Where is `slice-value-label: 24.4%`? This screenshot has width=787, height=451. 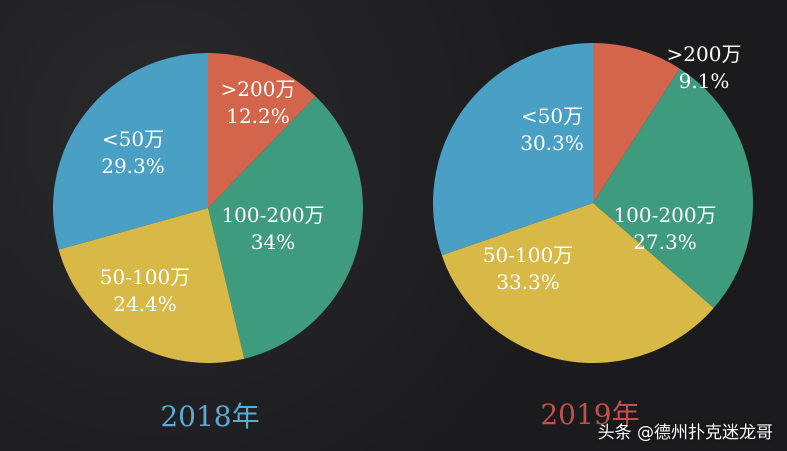 slice-value-label: 24.4% is located at coordinates (145, 304).